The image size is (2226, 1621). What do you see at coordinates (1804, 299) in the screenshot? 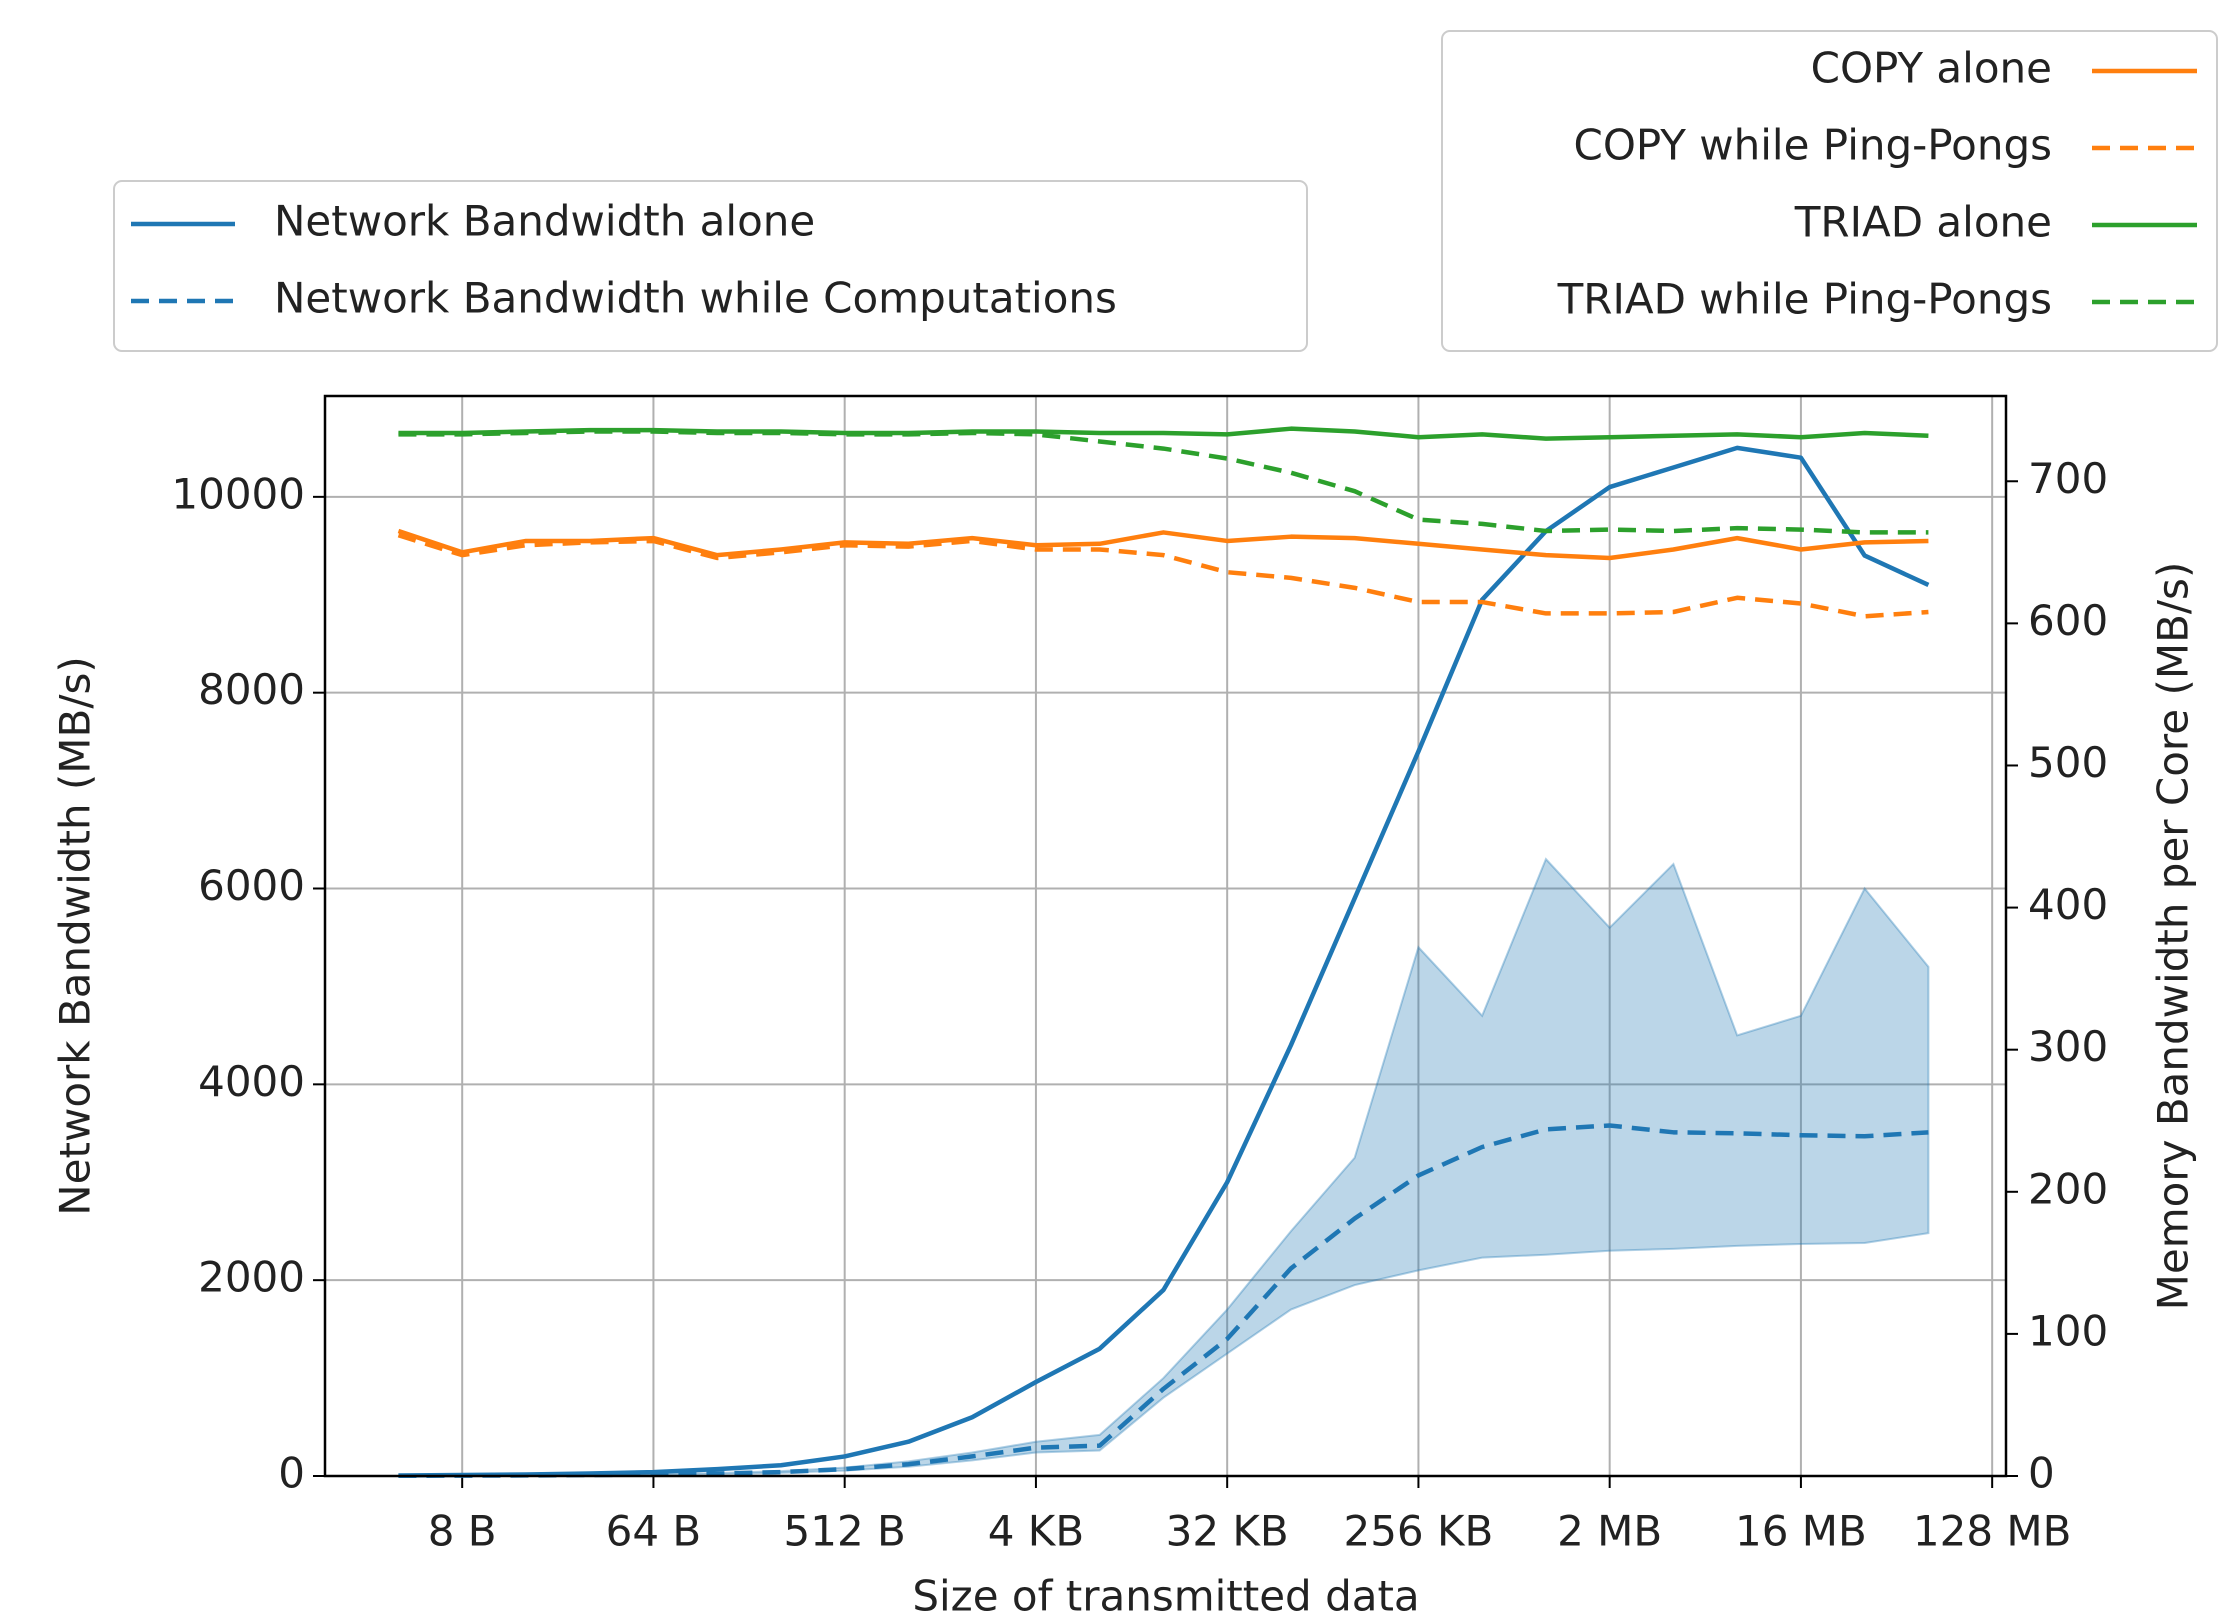
I see `legend-label: TRIAD while Ping-Pongs` at bounding box center [1804, 299].